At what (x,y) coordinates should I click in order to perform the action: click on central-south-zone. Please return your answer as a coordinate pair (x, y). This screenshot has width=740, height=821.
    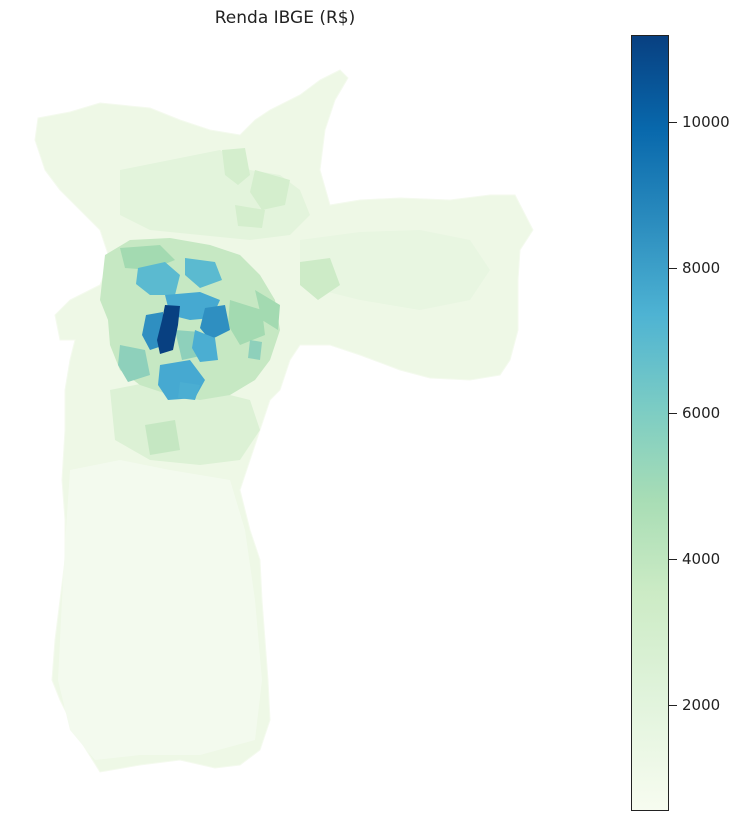
    Looking at the image, I should click on (185, 422).